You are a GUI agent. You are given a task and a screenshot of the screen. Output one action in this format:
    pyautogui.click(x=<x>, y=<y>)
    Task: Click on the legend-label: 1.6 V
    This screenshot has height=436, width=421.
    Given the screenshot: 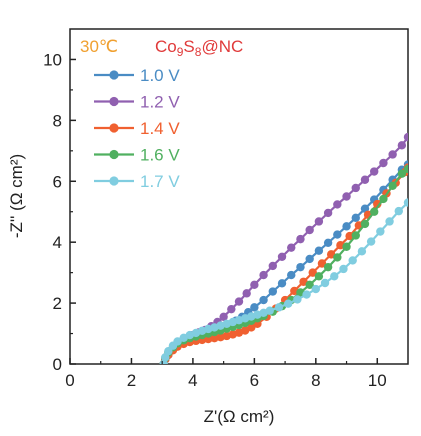 What is the action you would take?
    pyautogui.click(x=160, y=155)
    